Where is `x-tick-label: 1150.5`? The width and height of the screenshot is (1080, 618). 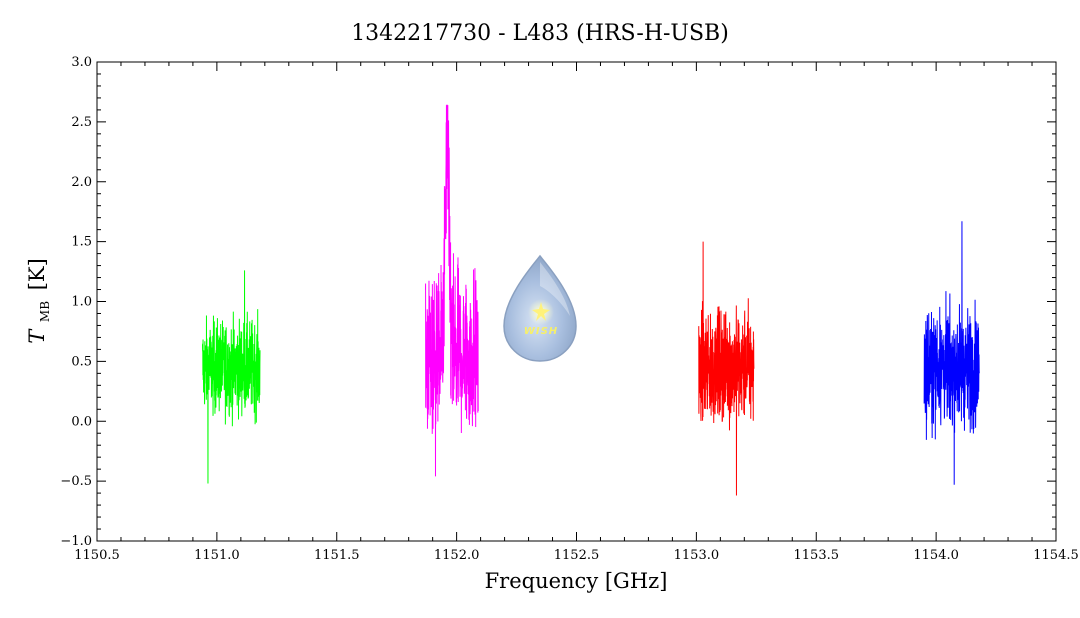
x-tick-label: 1150.5 is located at coordinates (97, 555).